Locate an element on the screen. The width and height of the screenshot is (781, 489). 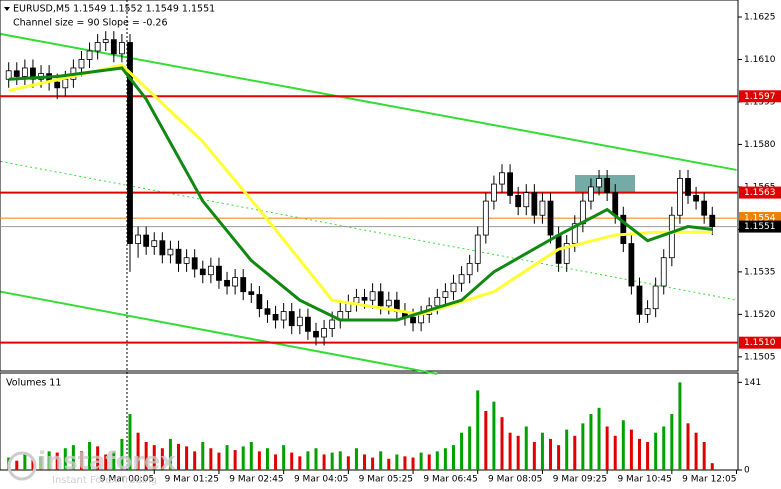
watermark: instaforex is located at coordinates (107, 461).